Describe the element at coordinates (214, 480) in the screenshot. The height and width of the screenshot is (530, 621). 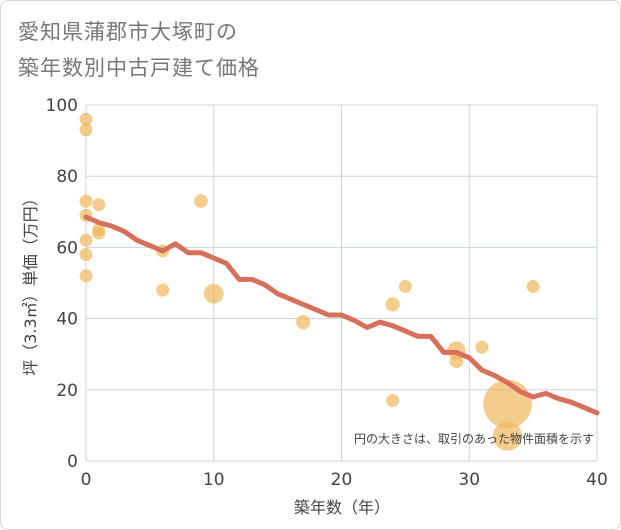
I see `x-tick-label: 10` at that location.